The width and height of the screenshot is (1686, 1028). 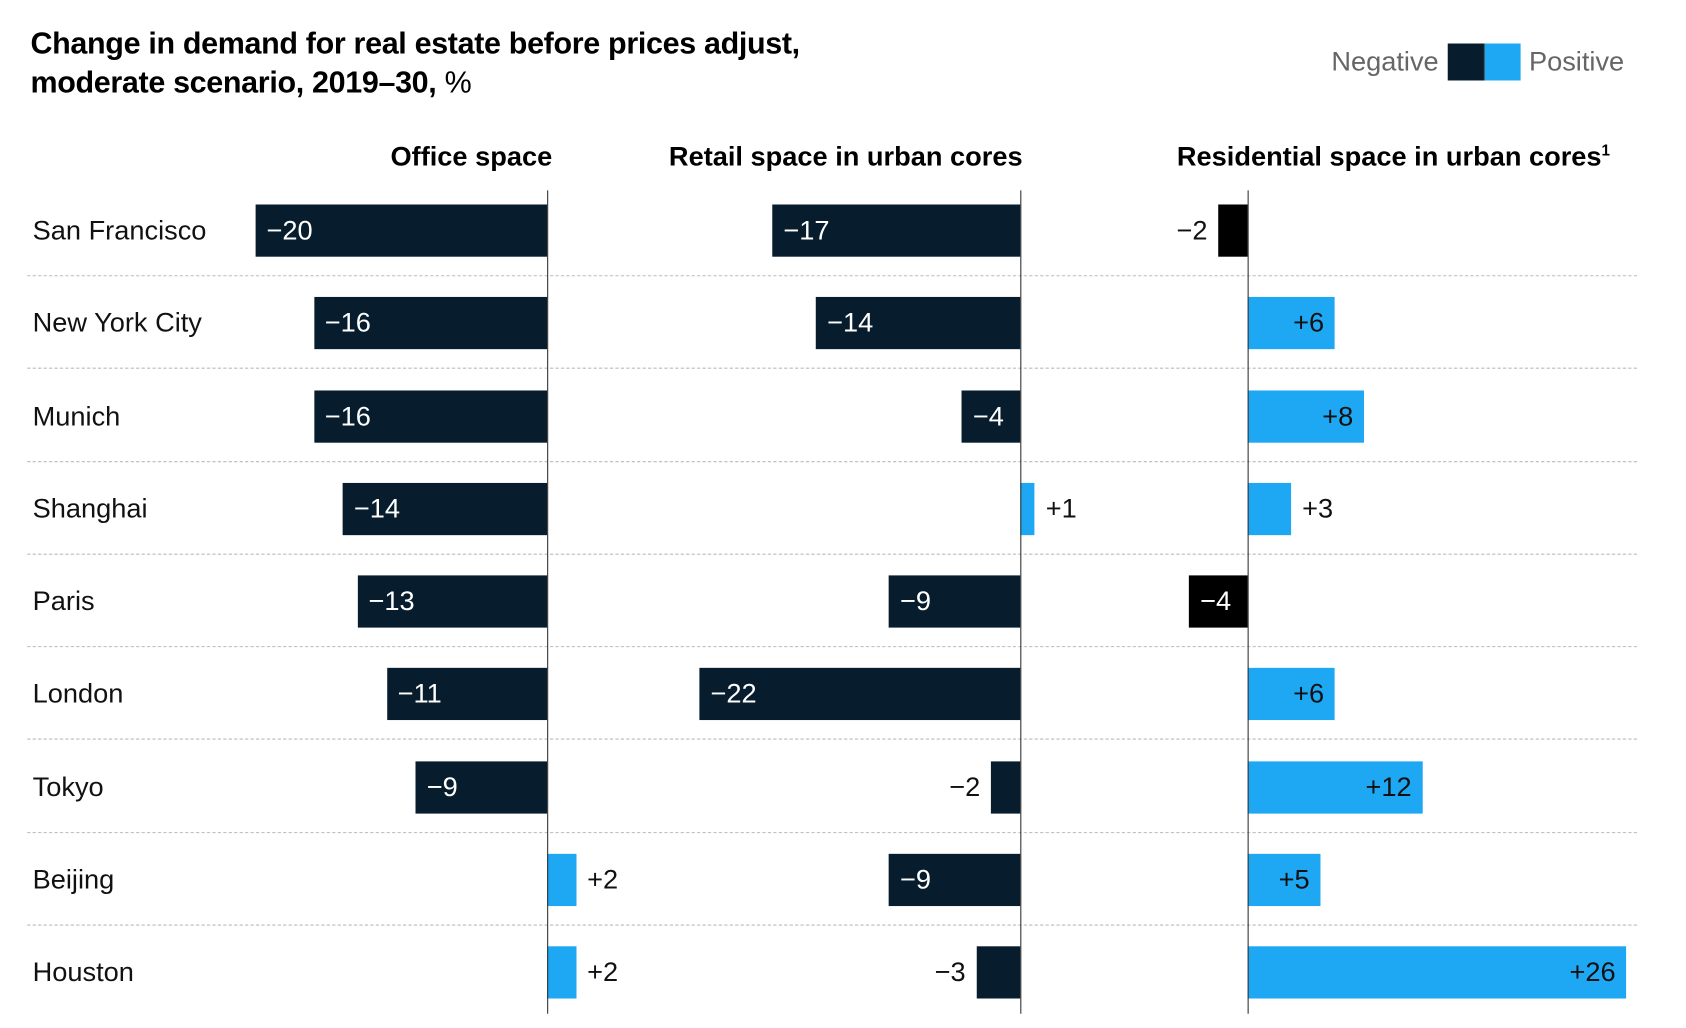 I want to click on data-label: −11, so click(x=419, y=694).